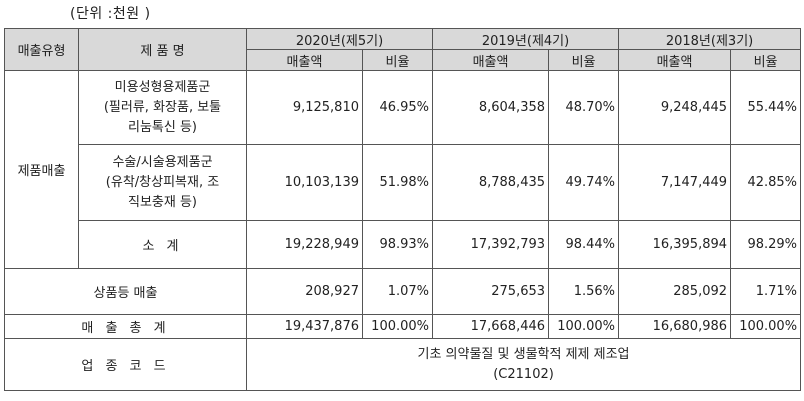 The width and height of the screenshot is (804, 401). What do you see at coordinates (397, 291) in the screenshot?
I see `ratio-value: 1.07%` at bounding box center [397, 291].